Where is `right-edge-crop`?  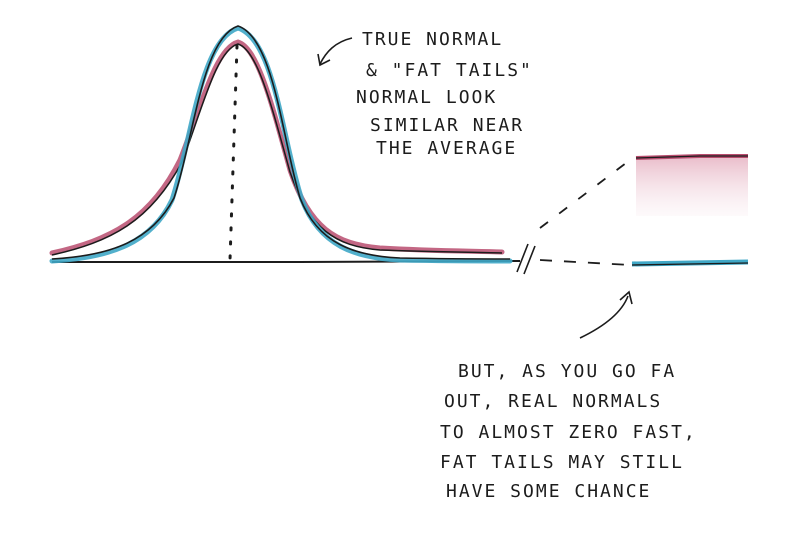 right-edge-crop is located at coordinates (775, 280).